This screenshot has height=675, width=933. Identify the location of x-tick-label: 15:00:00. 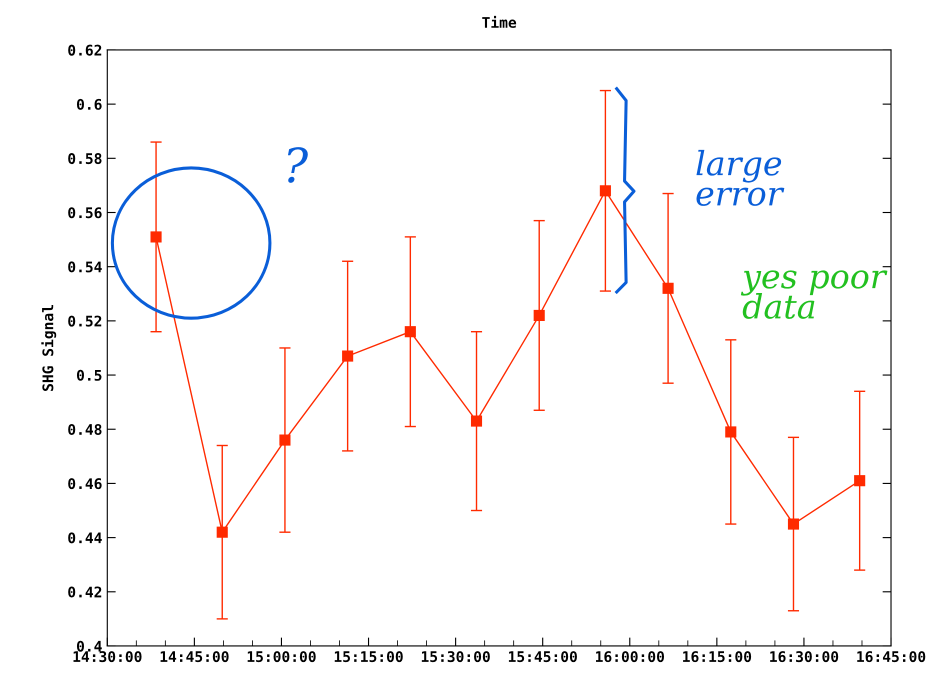
(282, 656).